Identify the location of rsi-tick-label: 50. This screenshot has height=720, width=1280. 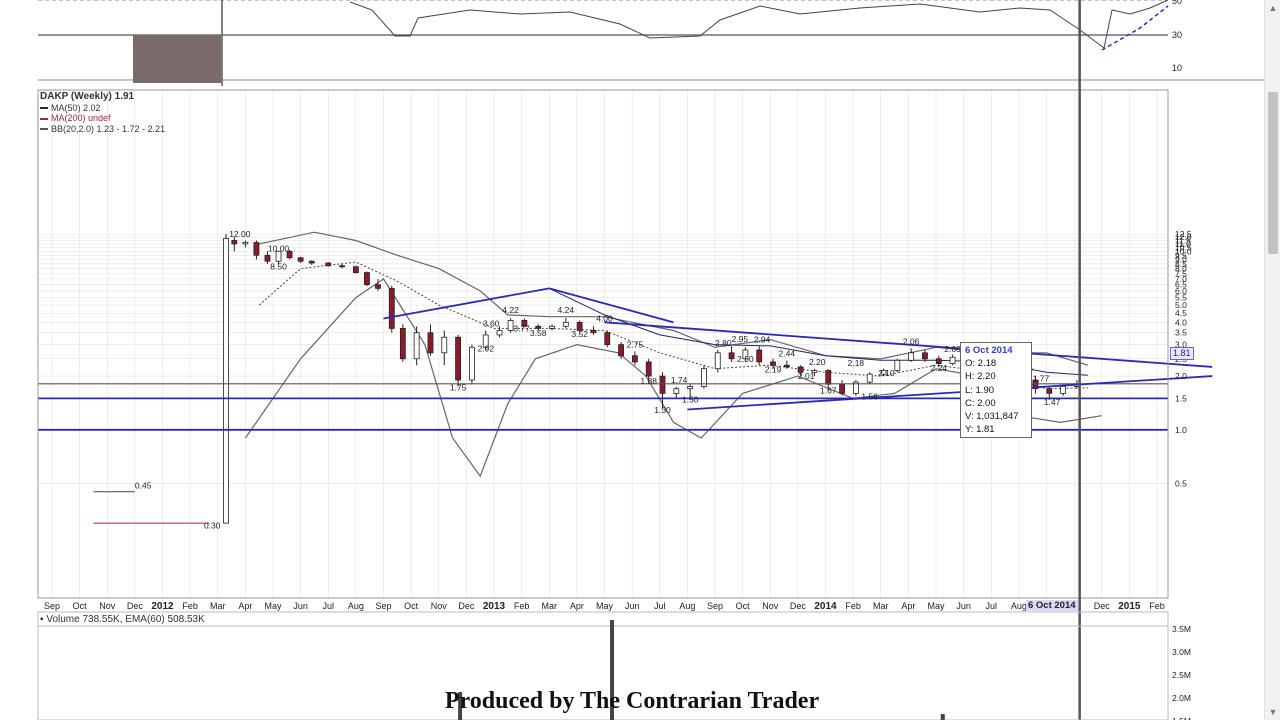
(1177, 3).